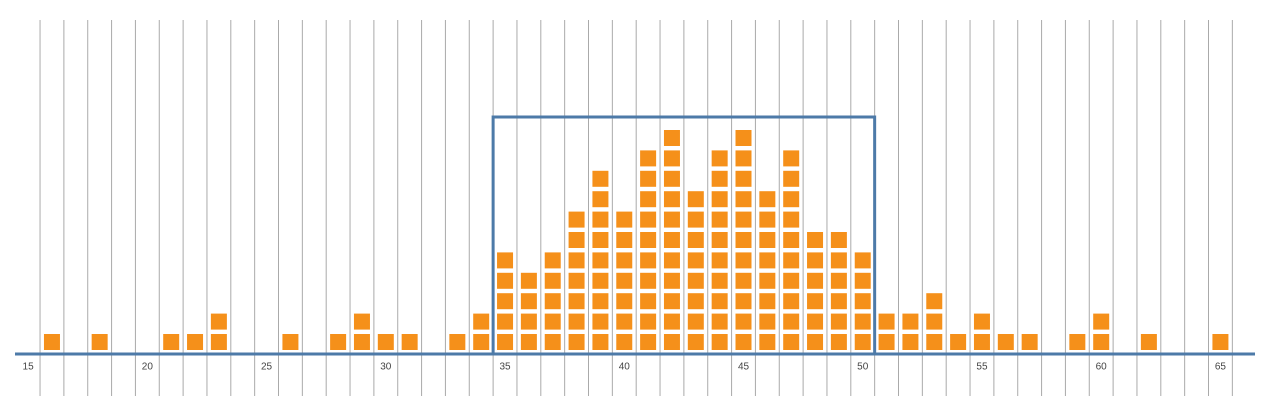 Image resolution: width=1280 pixels, height=406 pixels. Describe the element at coordinates (982, 367) in the screenshot. I see `x-tick-label: 55` at that location.